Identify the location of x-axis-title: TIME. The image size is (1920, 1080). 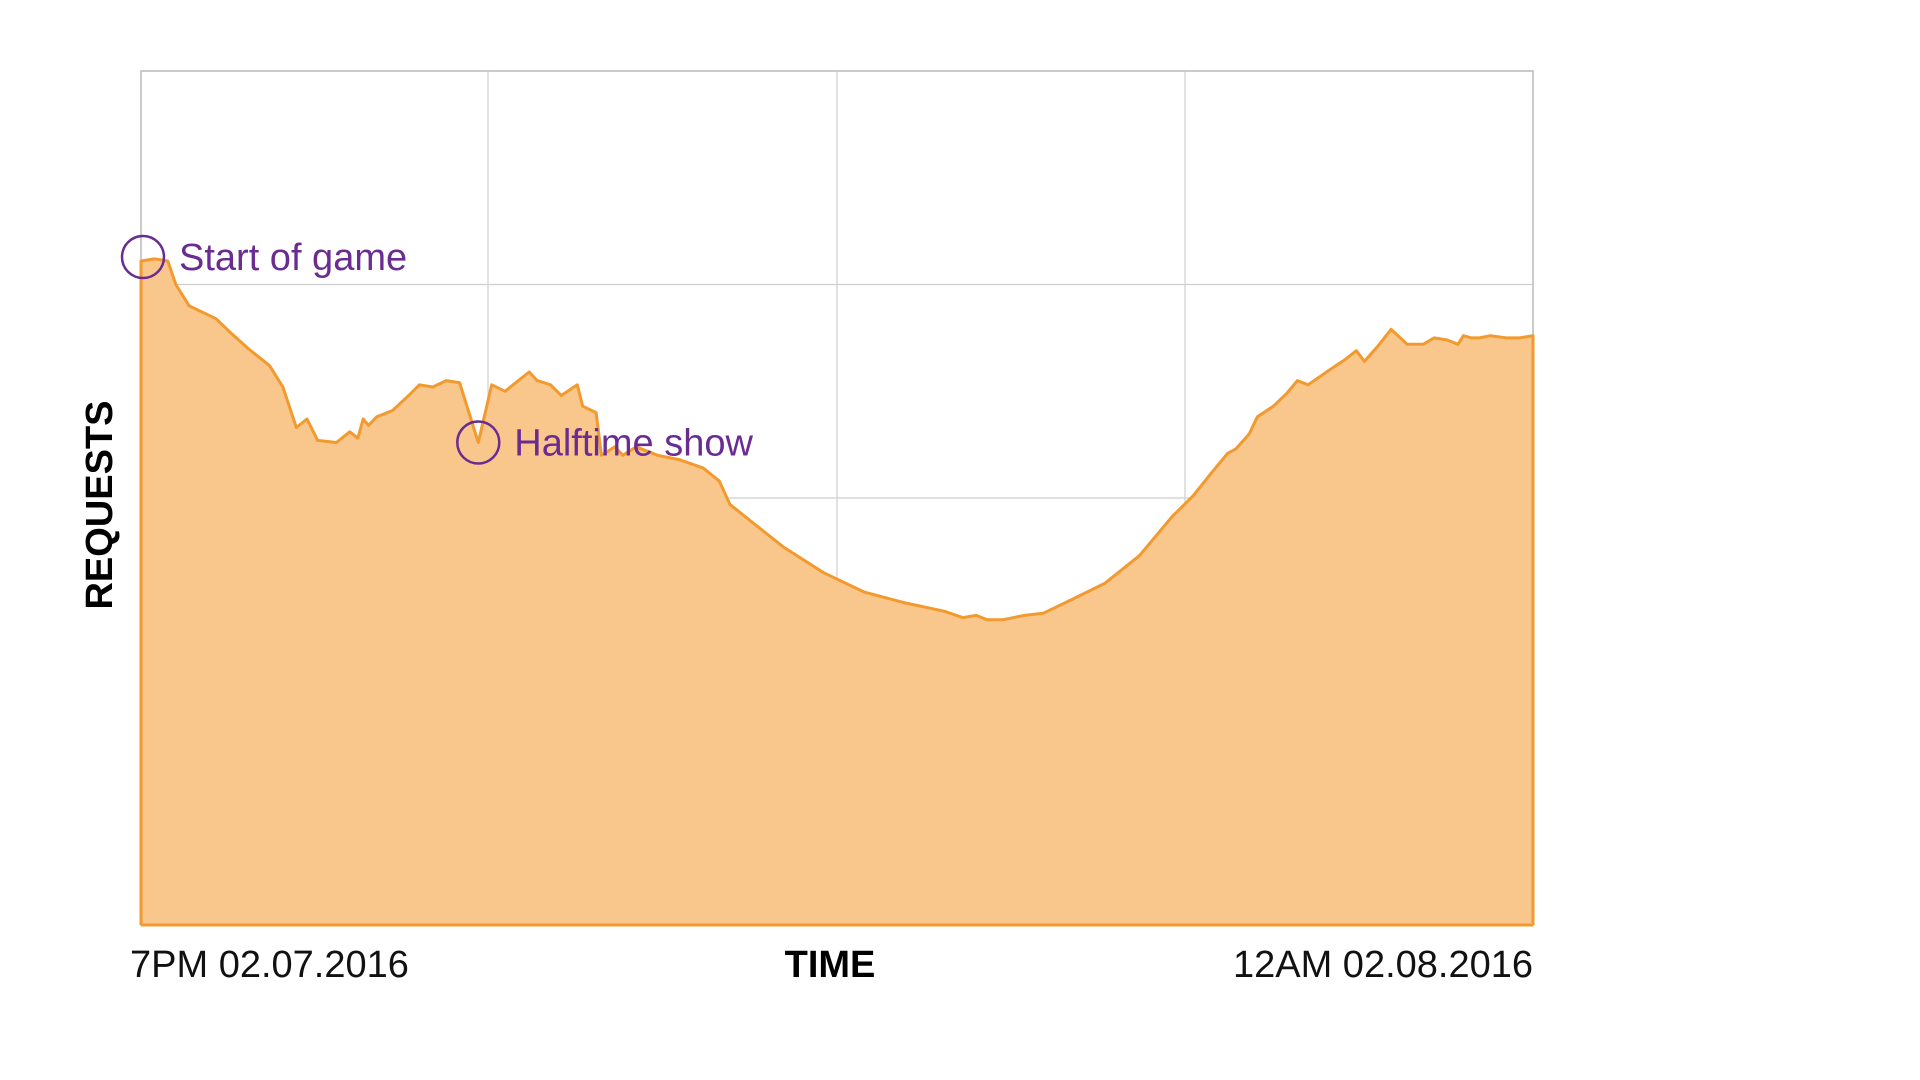
(830, 965).